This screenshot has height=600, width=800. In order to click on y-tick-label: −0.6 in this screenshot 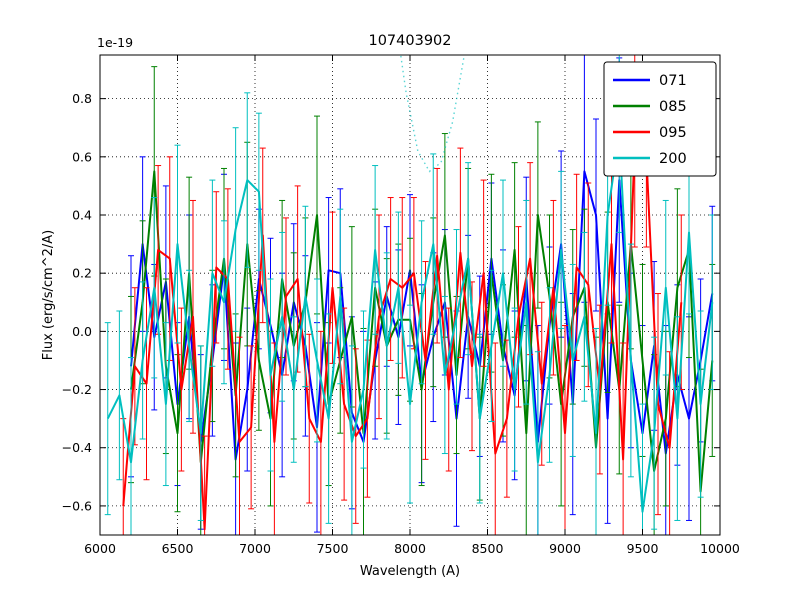, I will do `click(77, 505)`.